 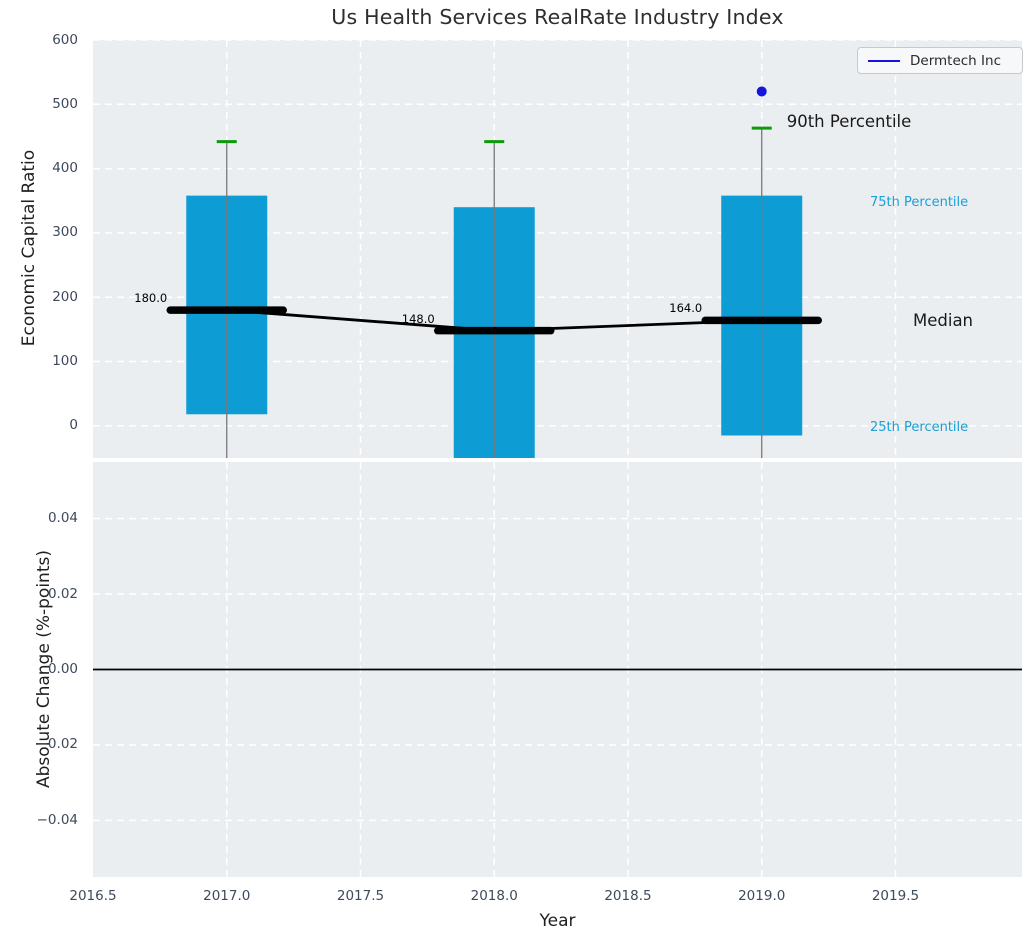 What do you see at coordinates (628, 896) in the screenshot?
I see `x-tick-label: 2018.5` at bounding box center [628, 896].